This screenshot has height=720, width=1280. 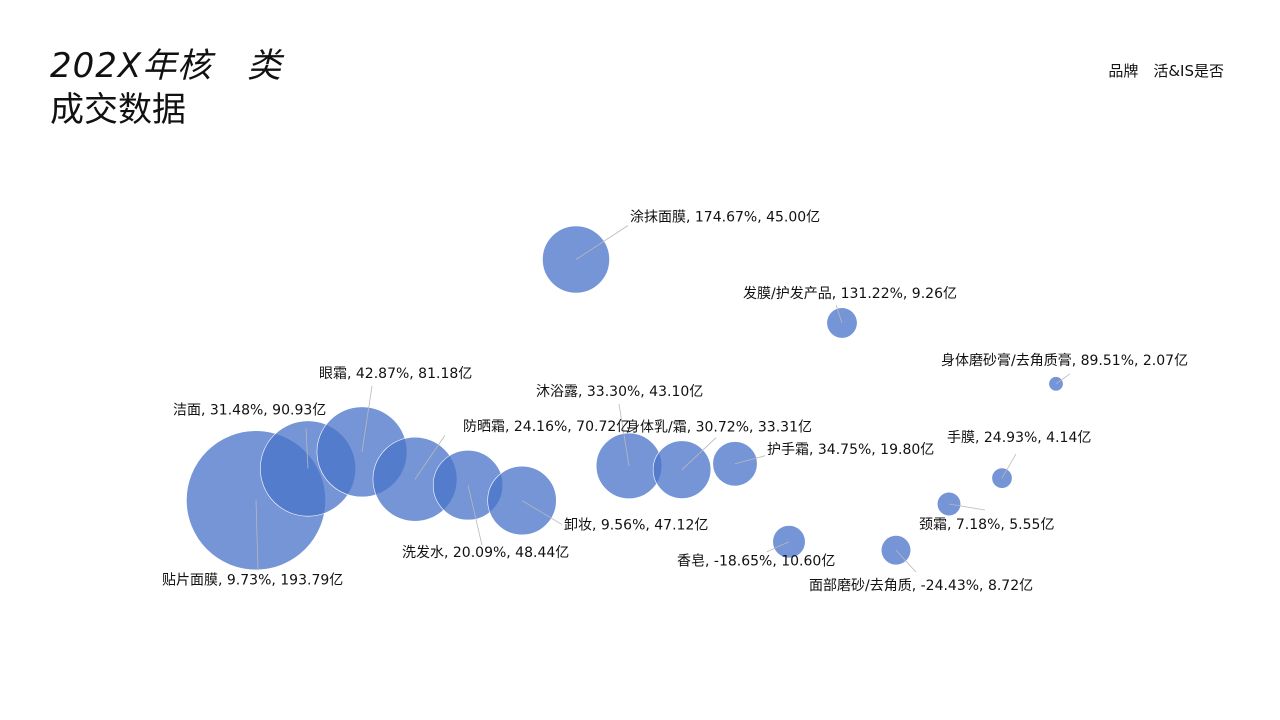 I want to click on data-label-9: 身体乳/霜, 30.72%, 33.31亿, so click(x=719, y=428).